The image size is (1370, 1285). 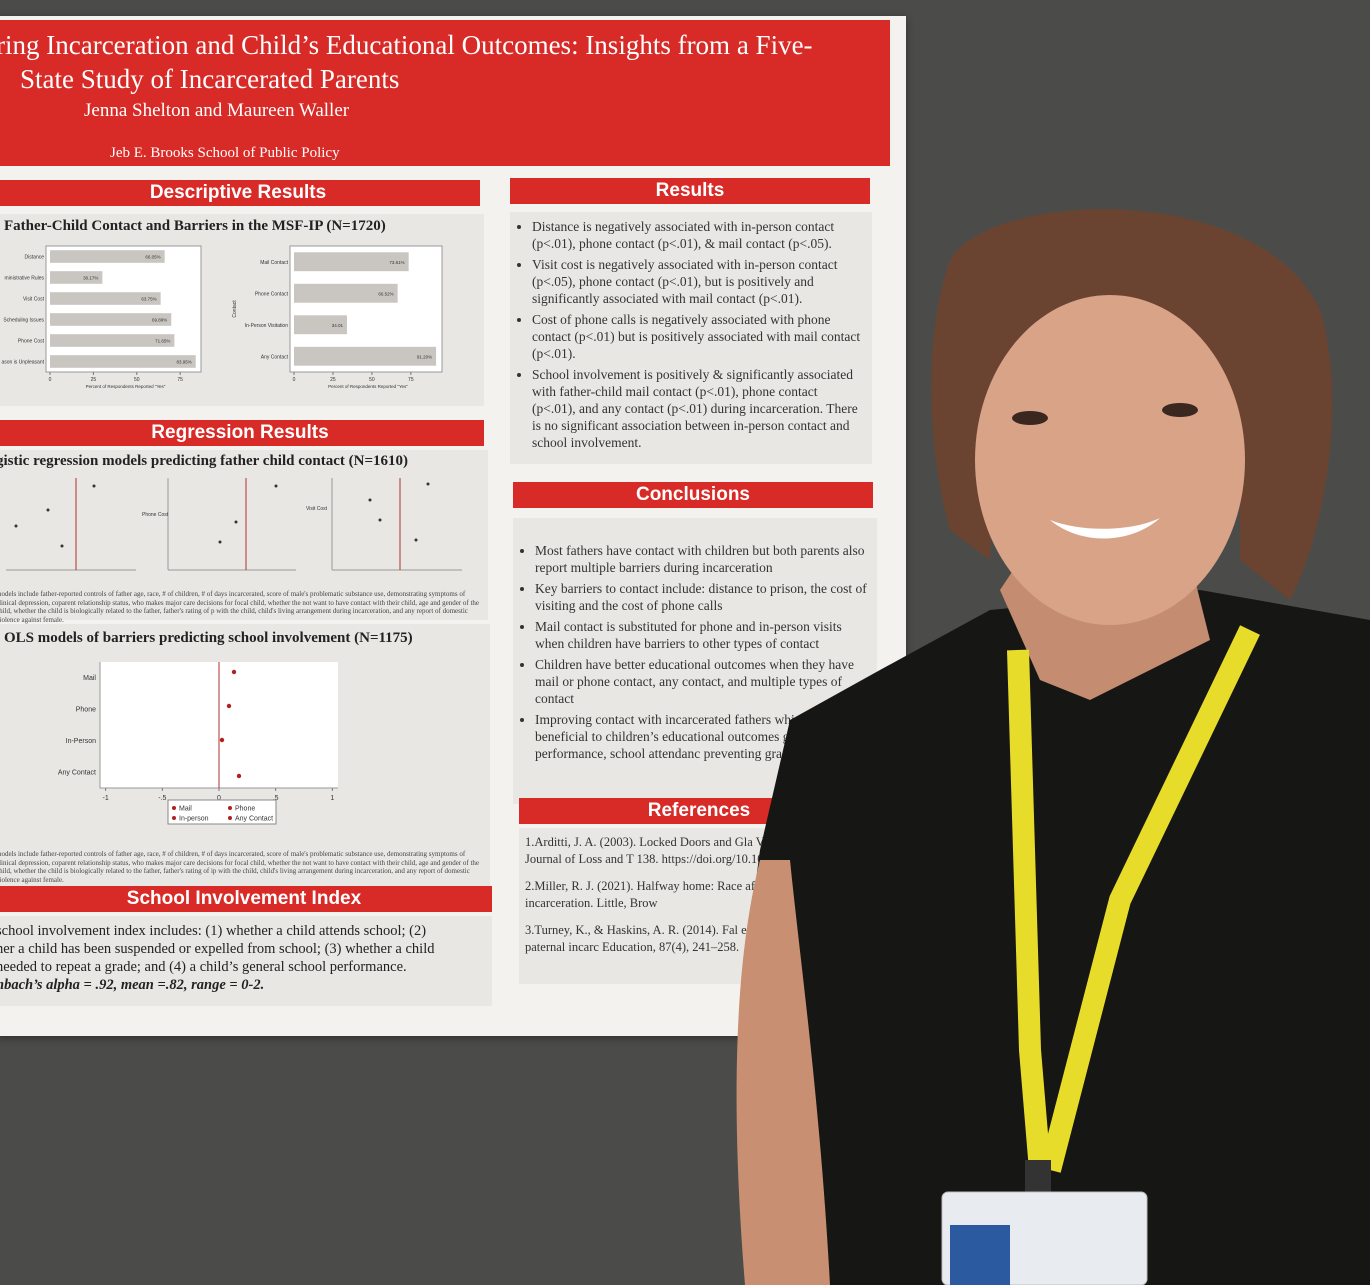 What do you see at coordinates (185, 809) in the screenshot?
I see `legend-label: Mail` at bounding box center [185, 809].